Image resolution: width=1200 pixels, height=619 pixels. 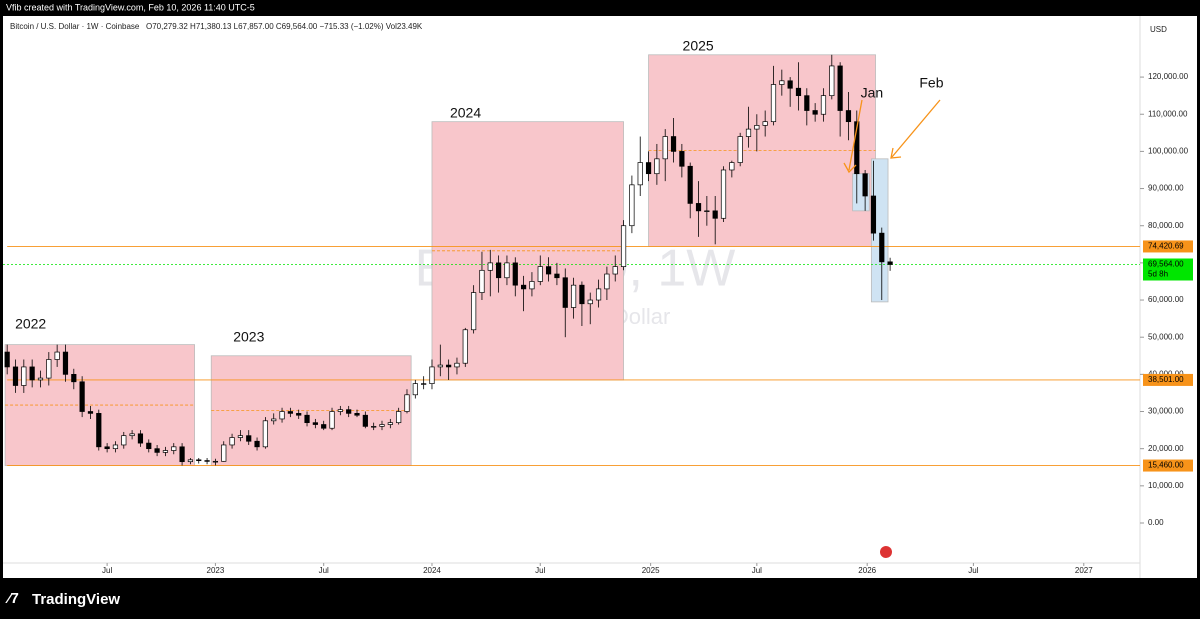 I want to click on price-tag-label: 74,420.69, so click(x=1166, y=246).